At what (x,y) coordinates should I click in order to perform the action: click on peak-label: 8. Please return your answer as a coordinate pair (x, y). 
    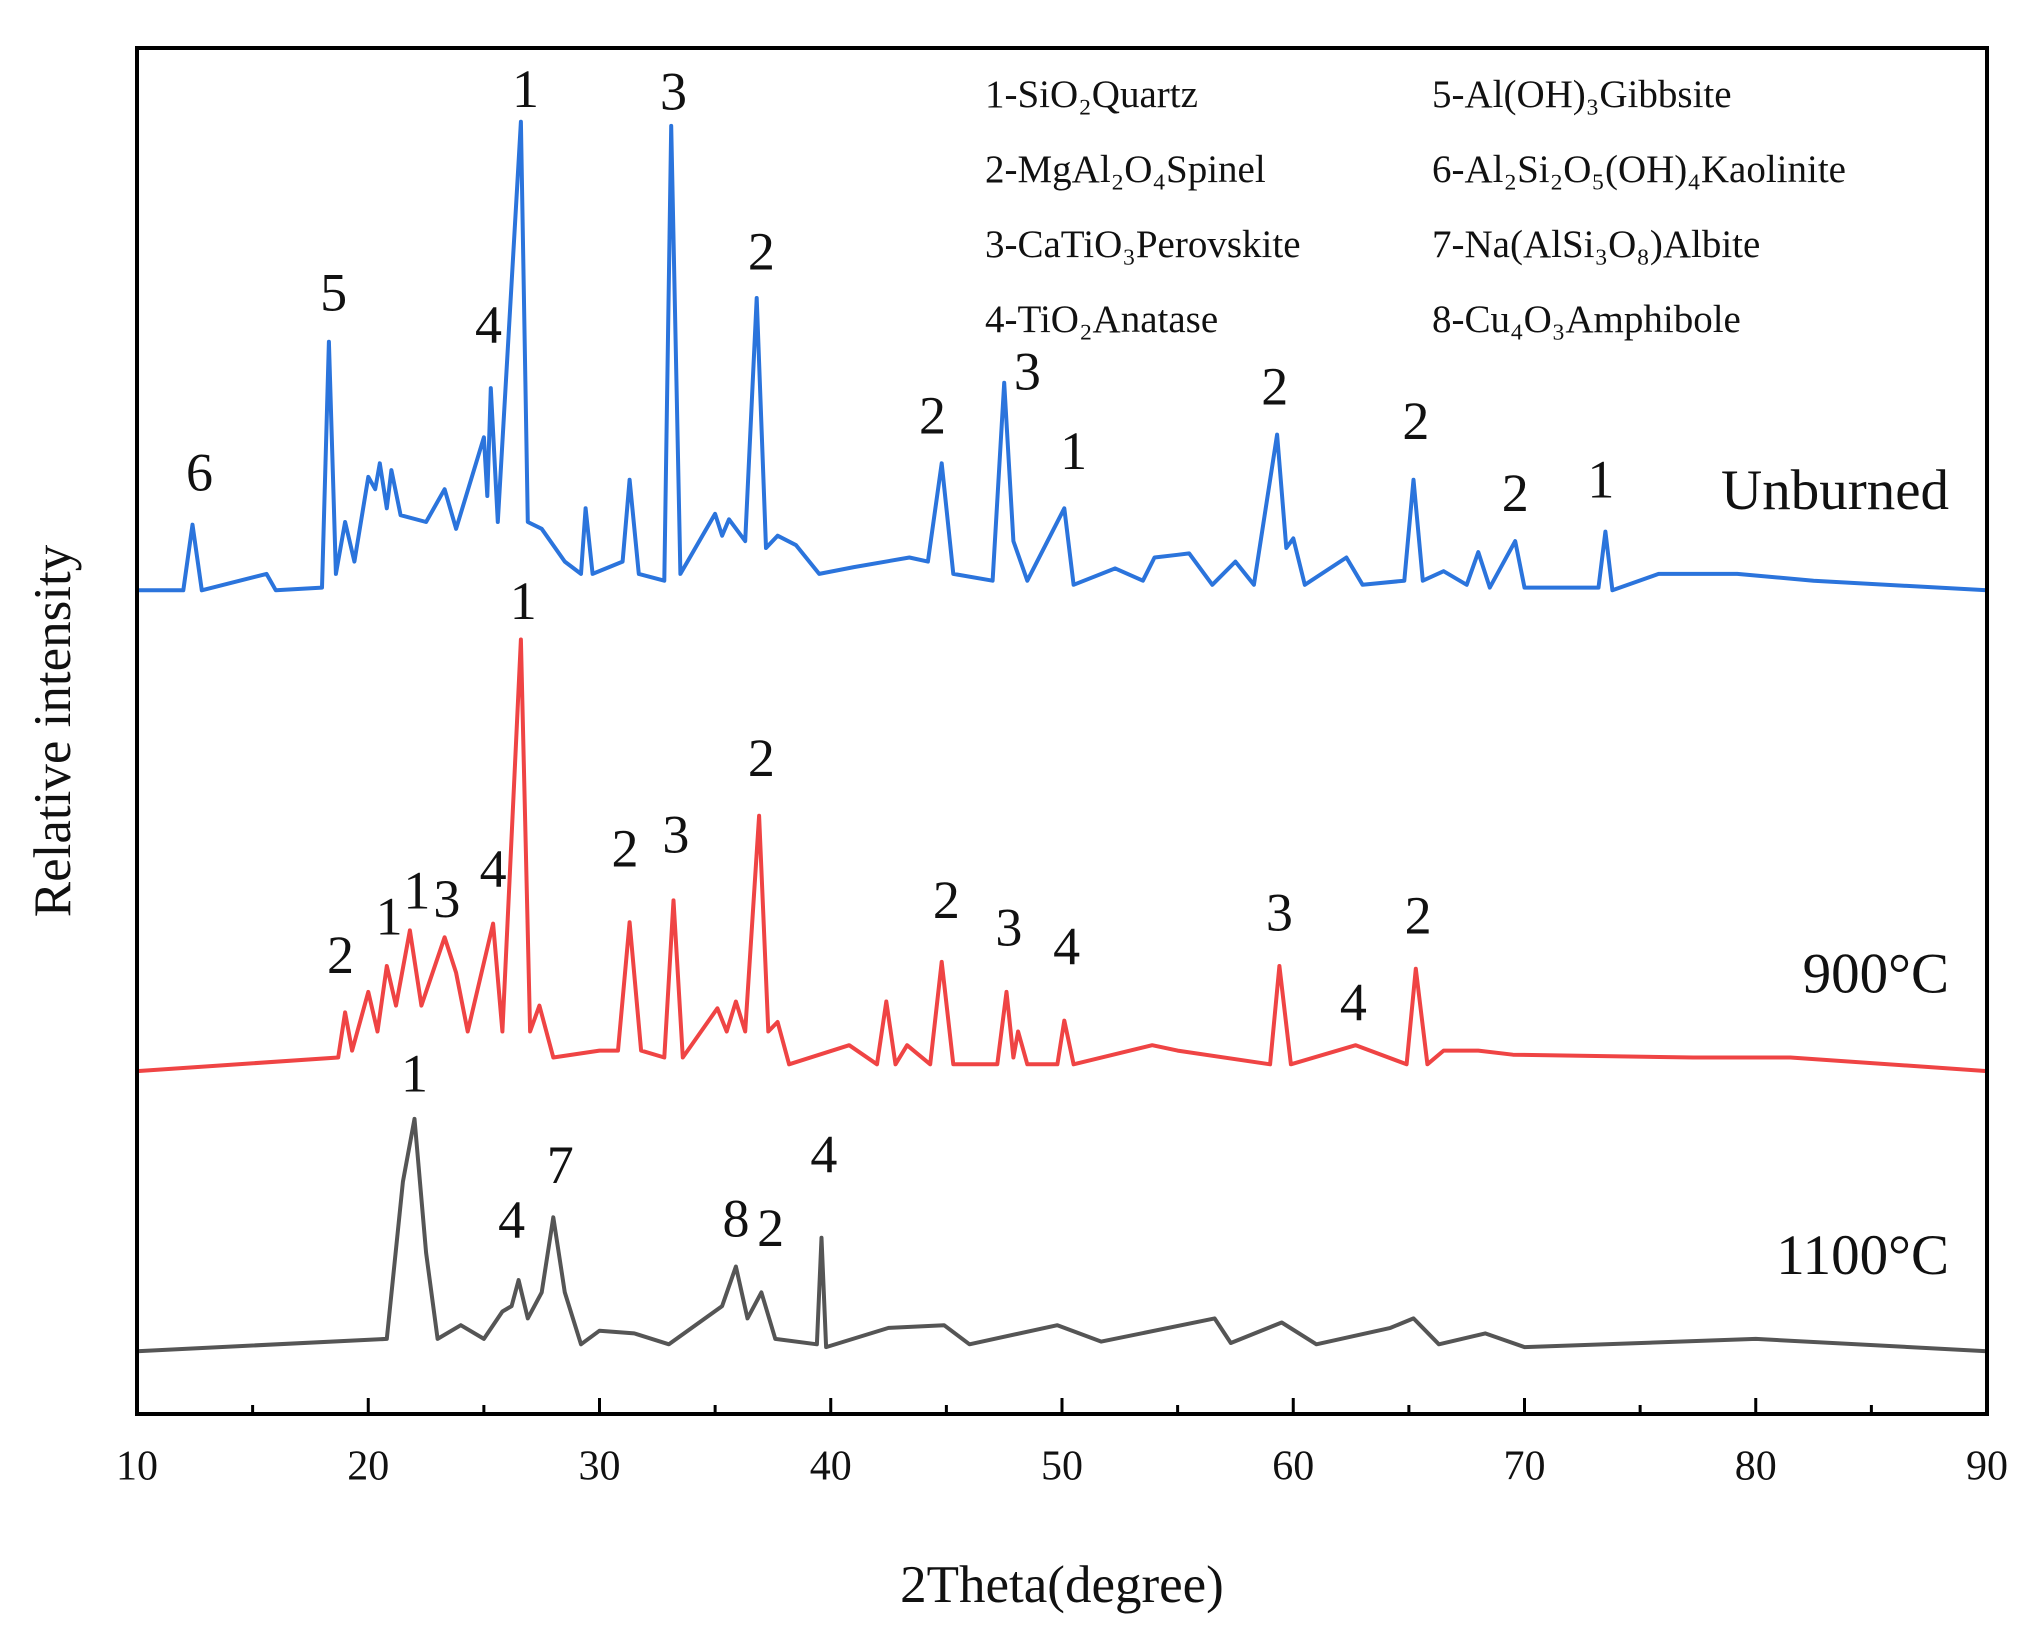
    Looking at the image, I should click on (735, 1219).